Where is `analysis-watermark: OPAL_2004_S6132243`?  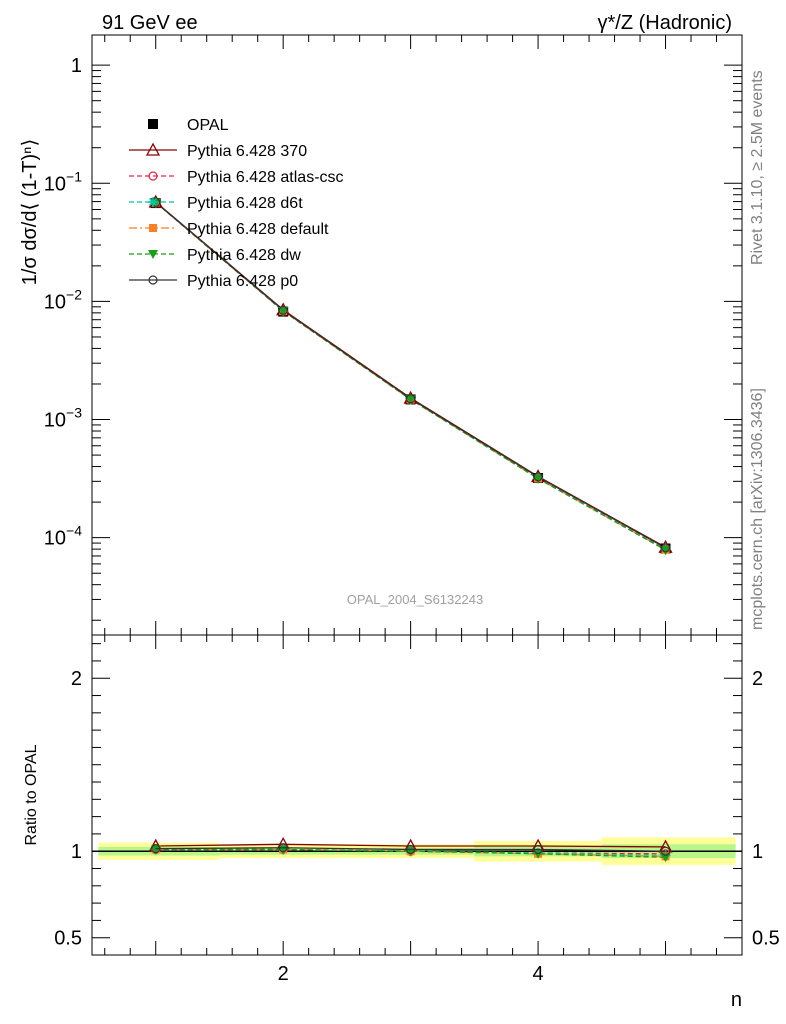 analysis-watermark: OPAL_2004_S6132243 is located at coordinates (415, 599).